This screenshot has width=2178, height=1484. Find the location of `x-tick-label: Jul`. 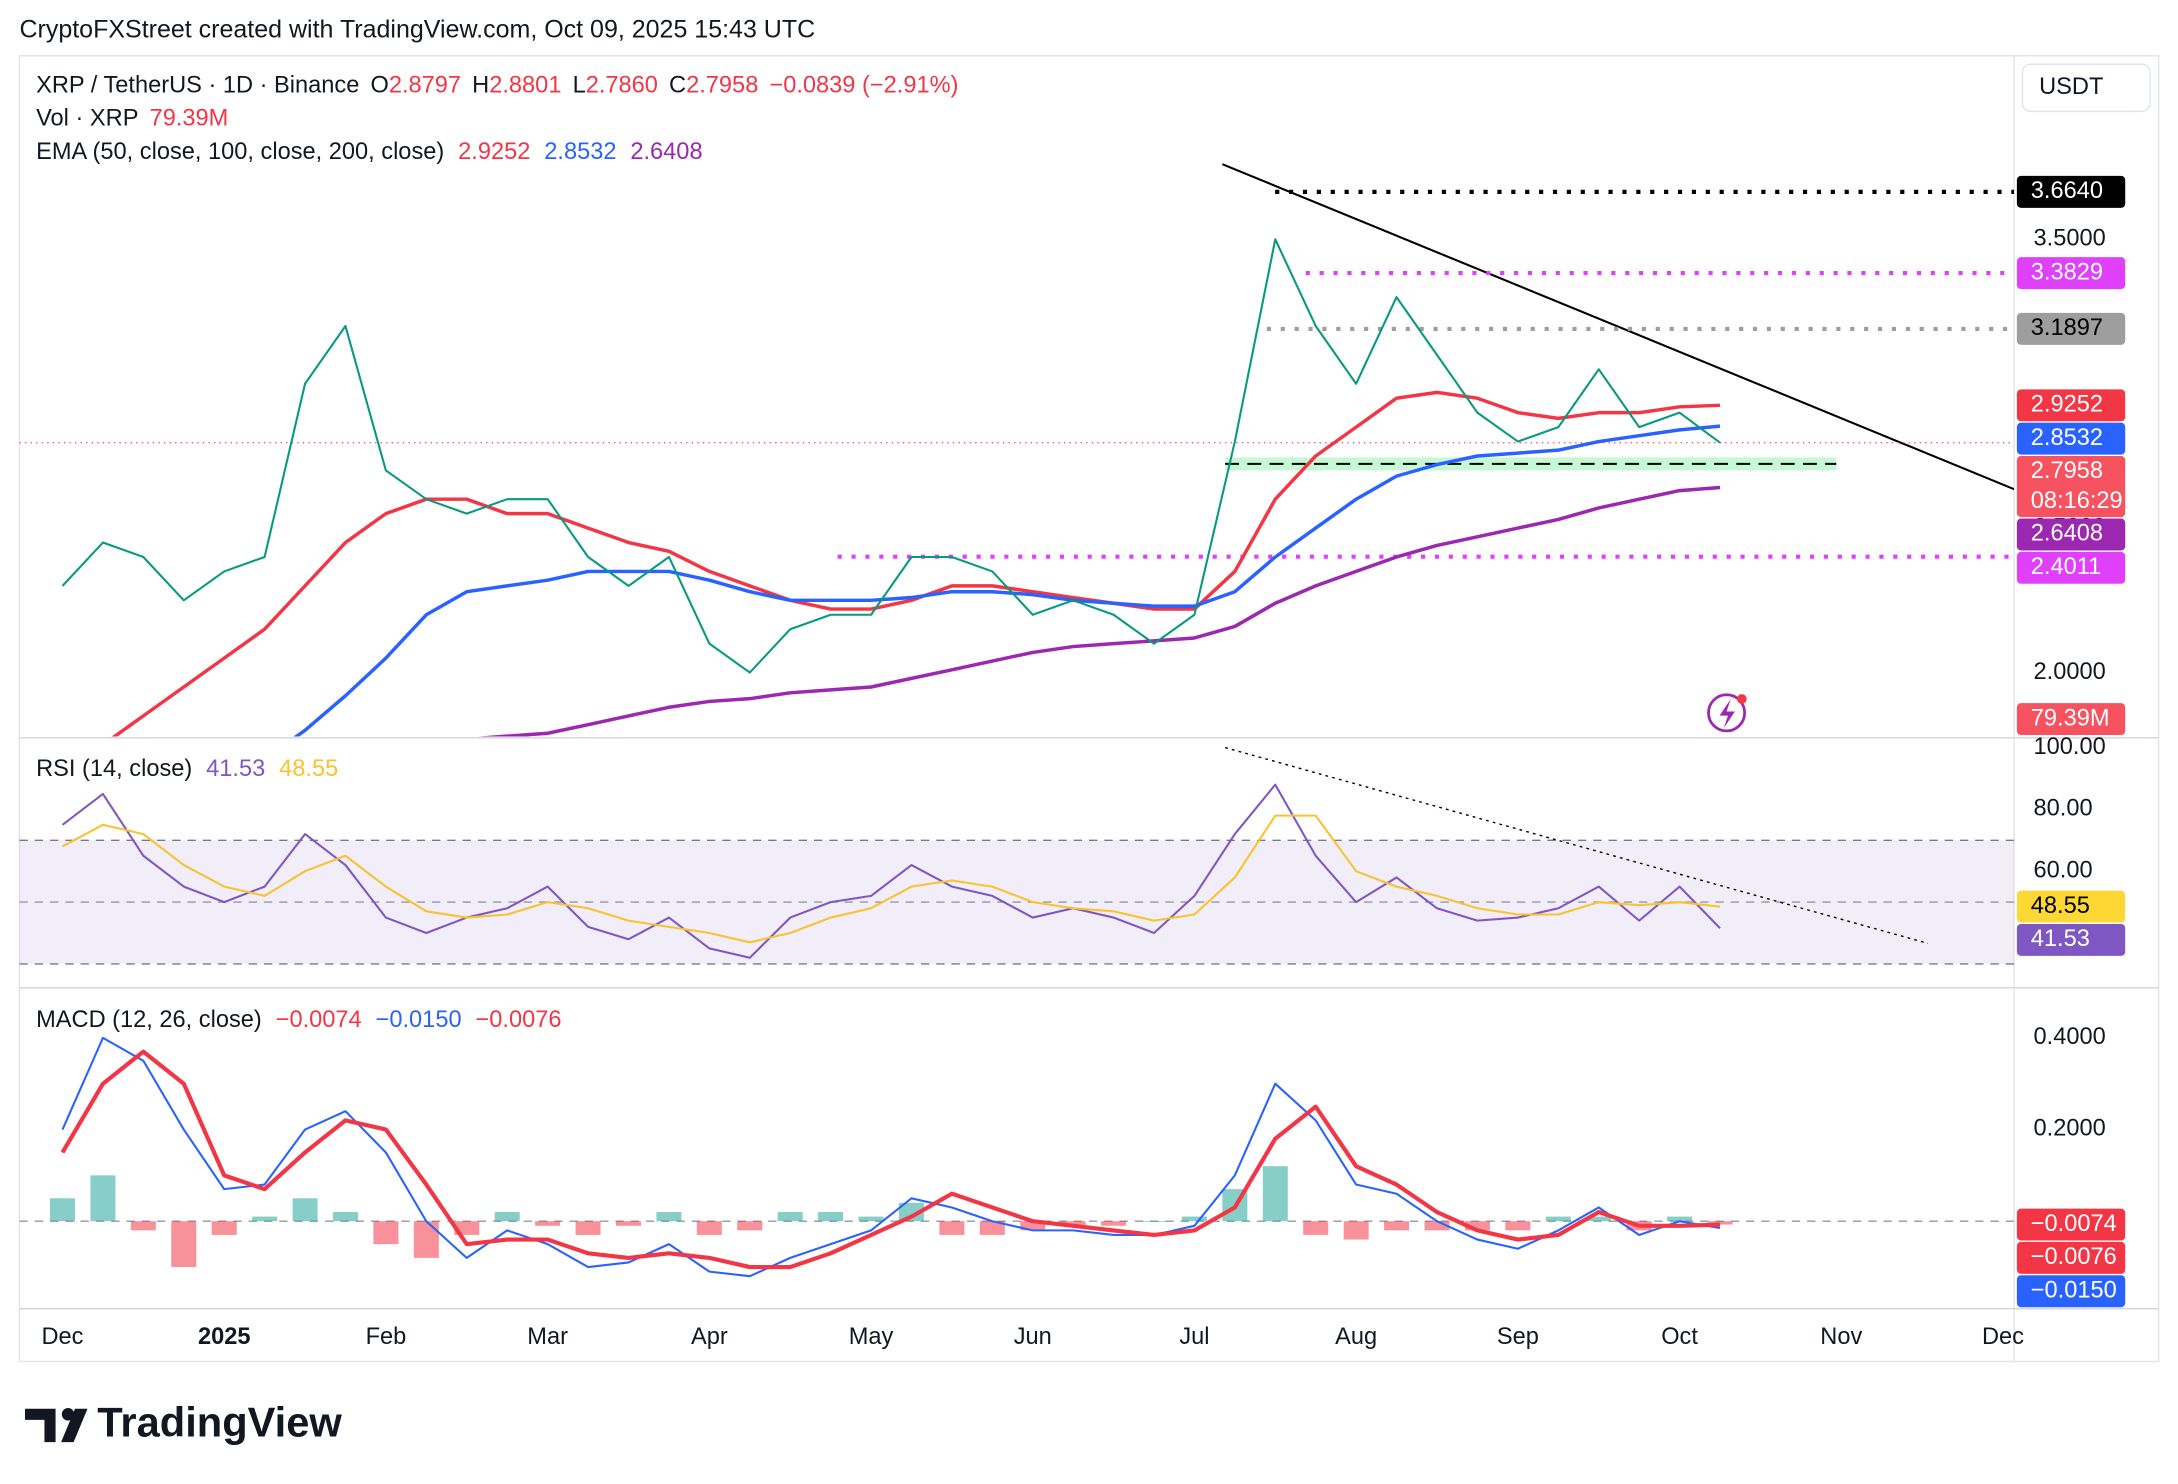

x-tick-label: Jul is located at coordinates (1194, 1337).